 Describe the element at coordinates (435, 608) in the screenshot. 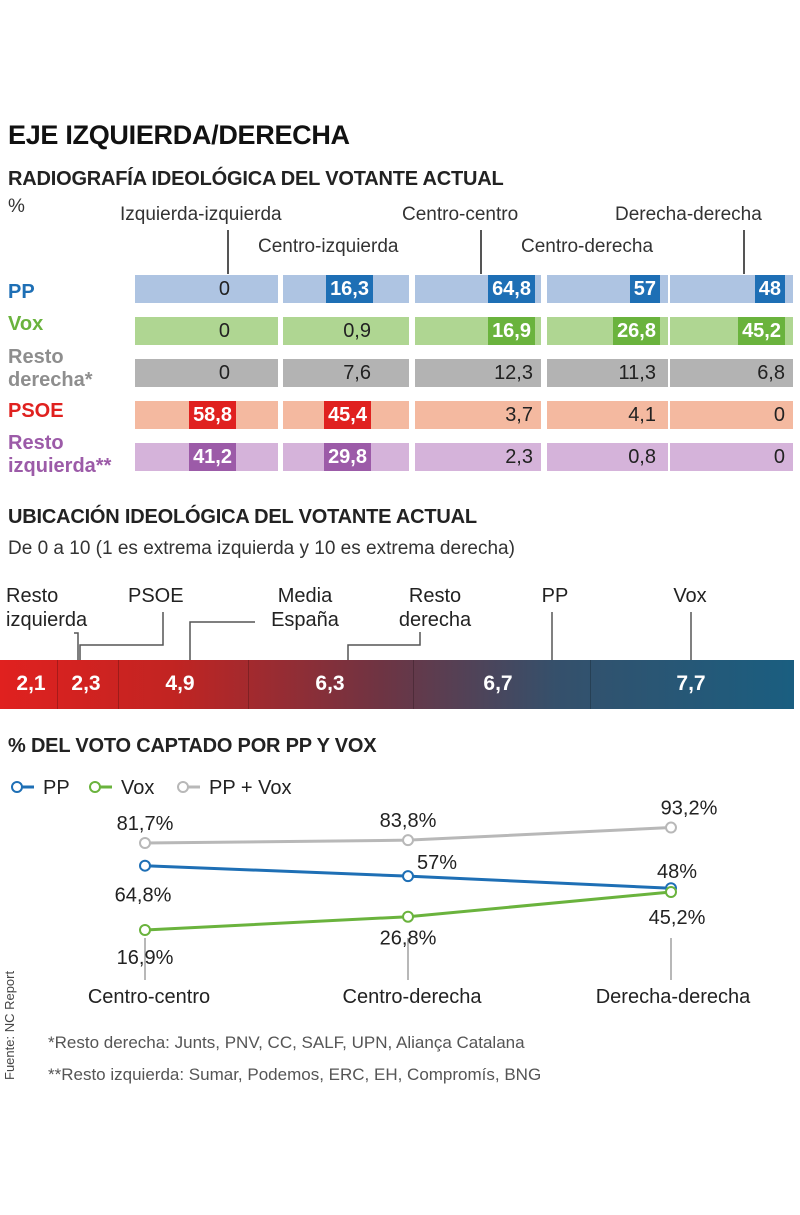

I see `scale-category-label: Resto derecha` at that location.